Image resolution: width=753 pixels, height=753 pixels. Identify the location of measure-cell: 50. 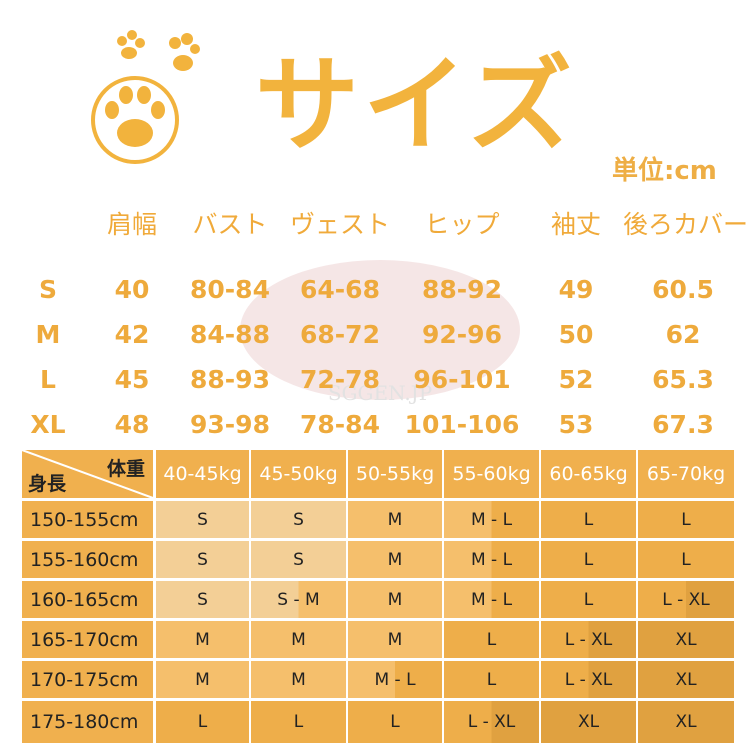
(576, 334).